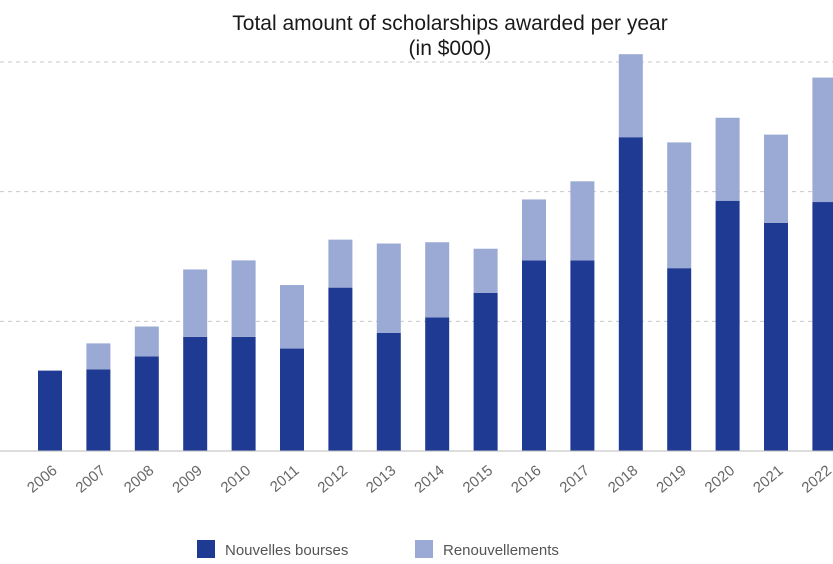 The width and height of the screenshot is (833, 564). I want to click on x-tick-label: 2007, so click(90, 479).